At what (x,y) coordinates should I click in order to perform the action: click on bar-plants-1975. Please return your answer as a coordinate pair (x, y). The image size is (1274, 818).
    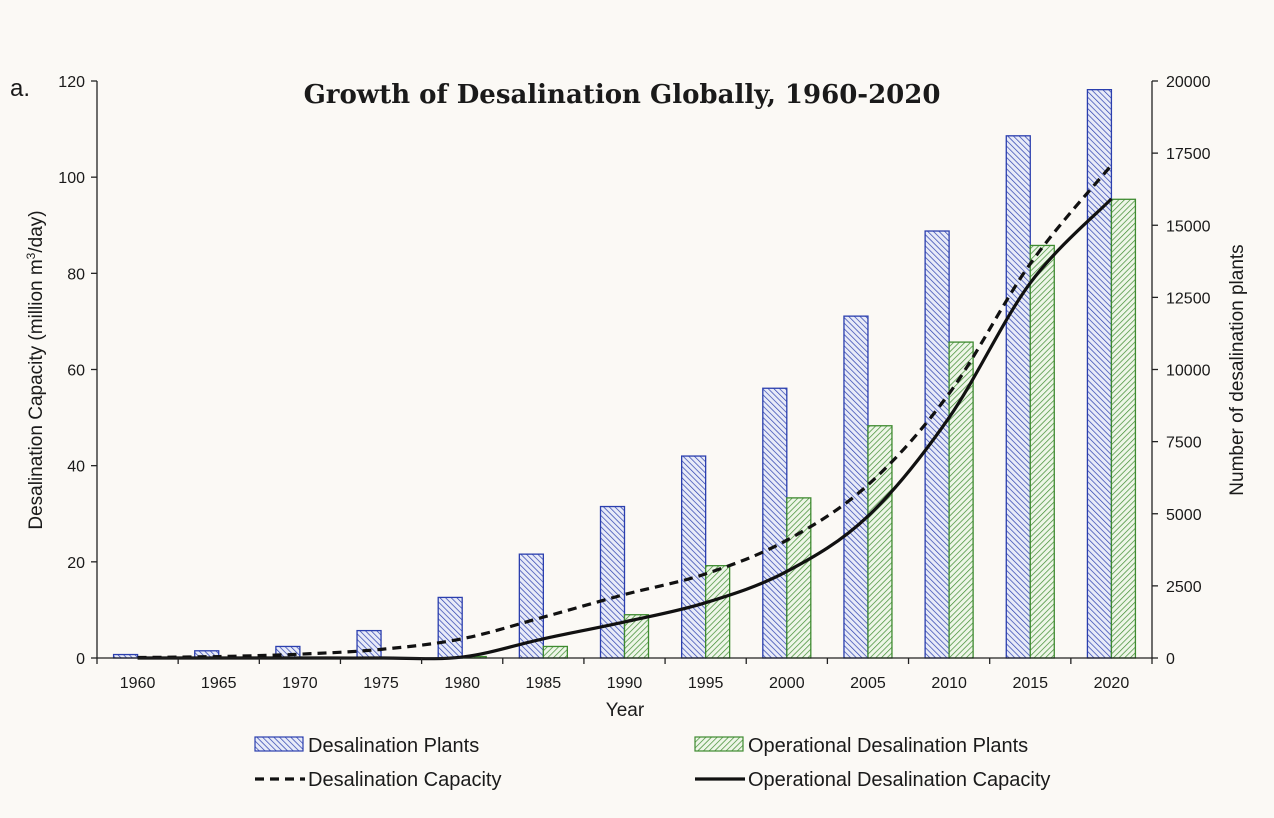
    Looking at the image, I should click on (369, 644).